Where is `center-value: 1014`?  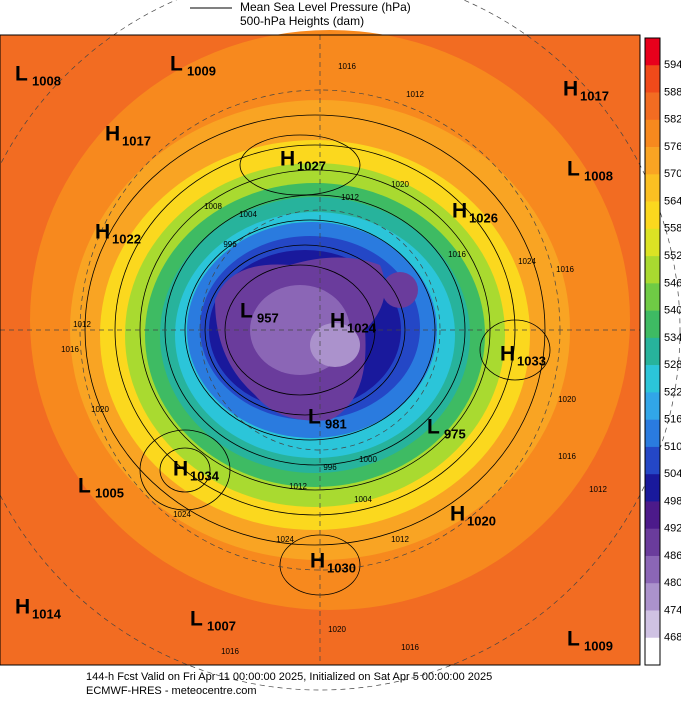
center-value: 1014 is located at coordinates (47, 613).